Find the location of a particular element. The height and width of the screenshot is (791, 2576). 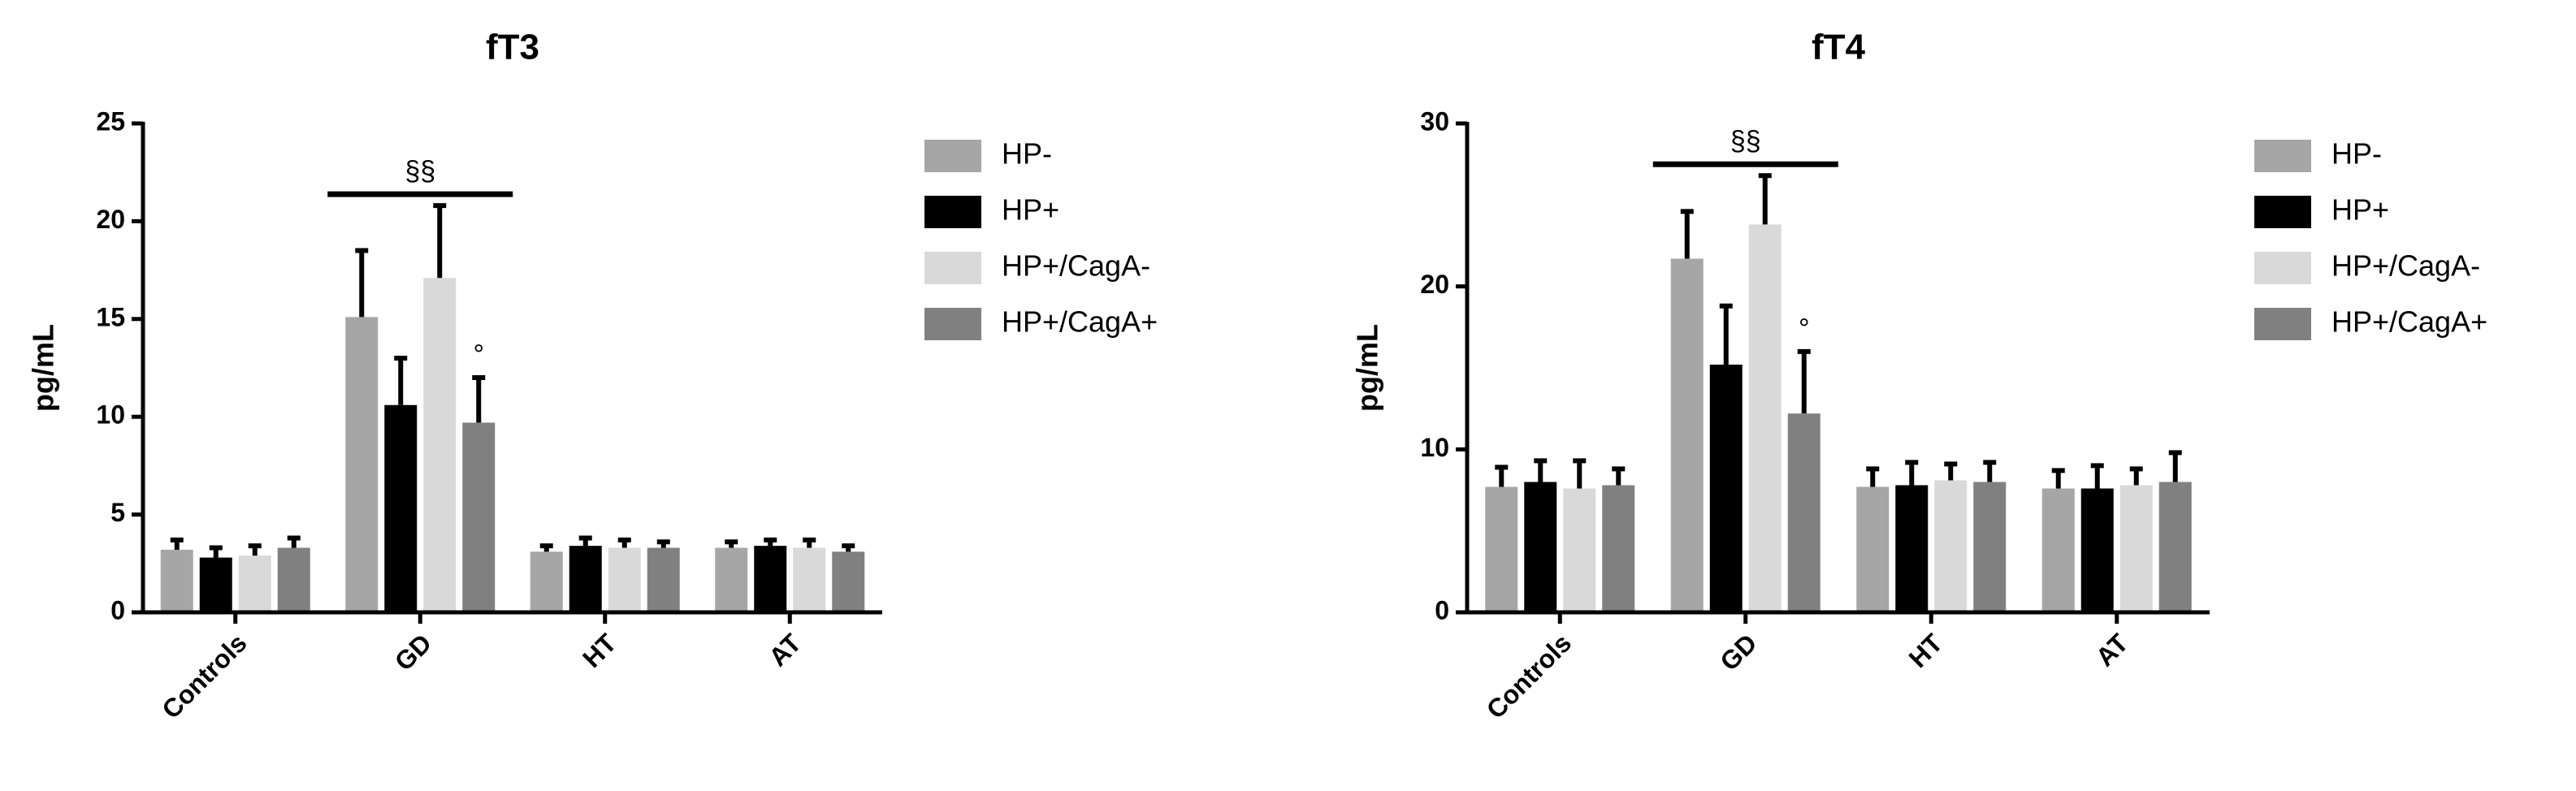

y-tick-label: 25 is located at coordinates (110, 121).